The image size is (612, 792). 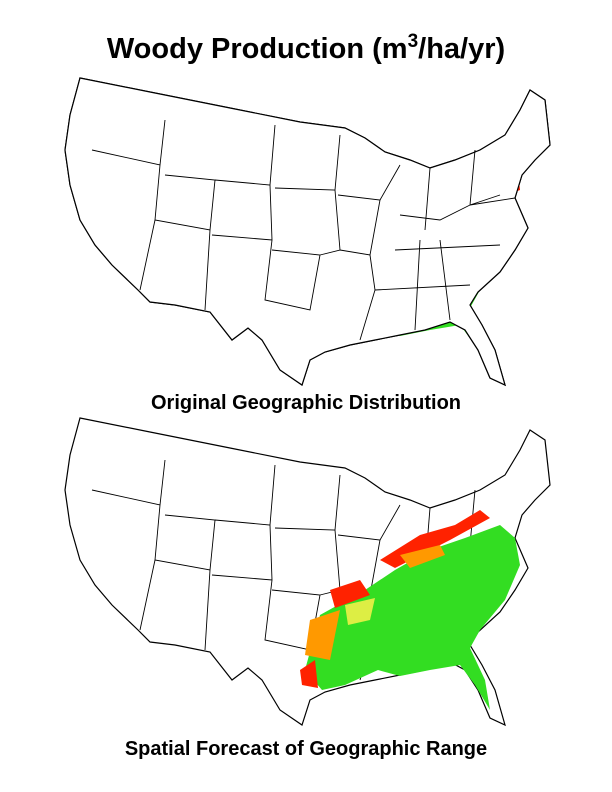 What do you see at coordinates (306, 749) in the screenshot?
I see `map-caption: Spatial Forecast of Geographic Range` at bounding box center [306, 749].